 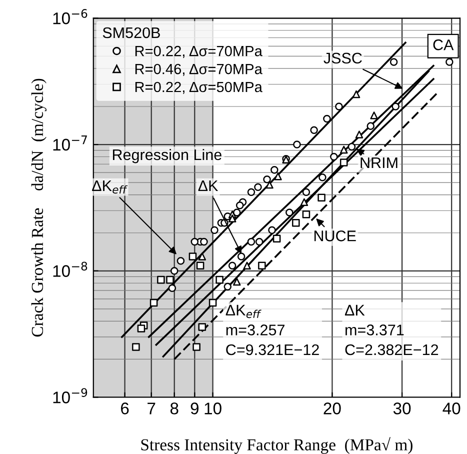 What do you see at coordinates (70, 269) in the screenshot?
I see `y-tick-label: 10$^{−8}$` at bounding box center [70, 269].